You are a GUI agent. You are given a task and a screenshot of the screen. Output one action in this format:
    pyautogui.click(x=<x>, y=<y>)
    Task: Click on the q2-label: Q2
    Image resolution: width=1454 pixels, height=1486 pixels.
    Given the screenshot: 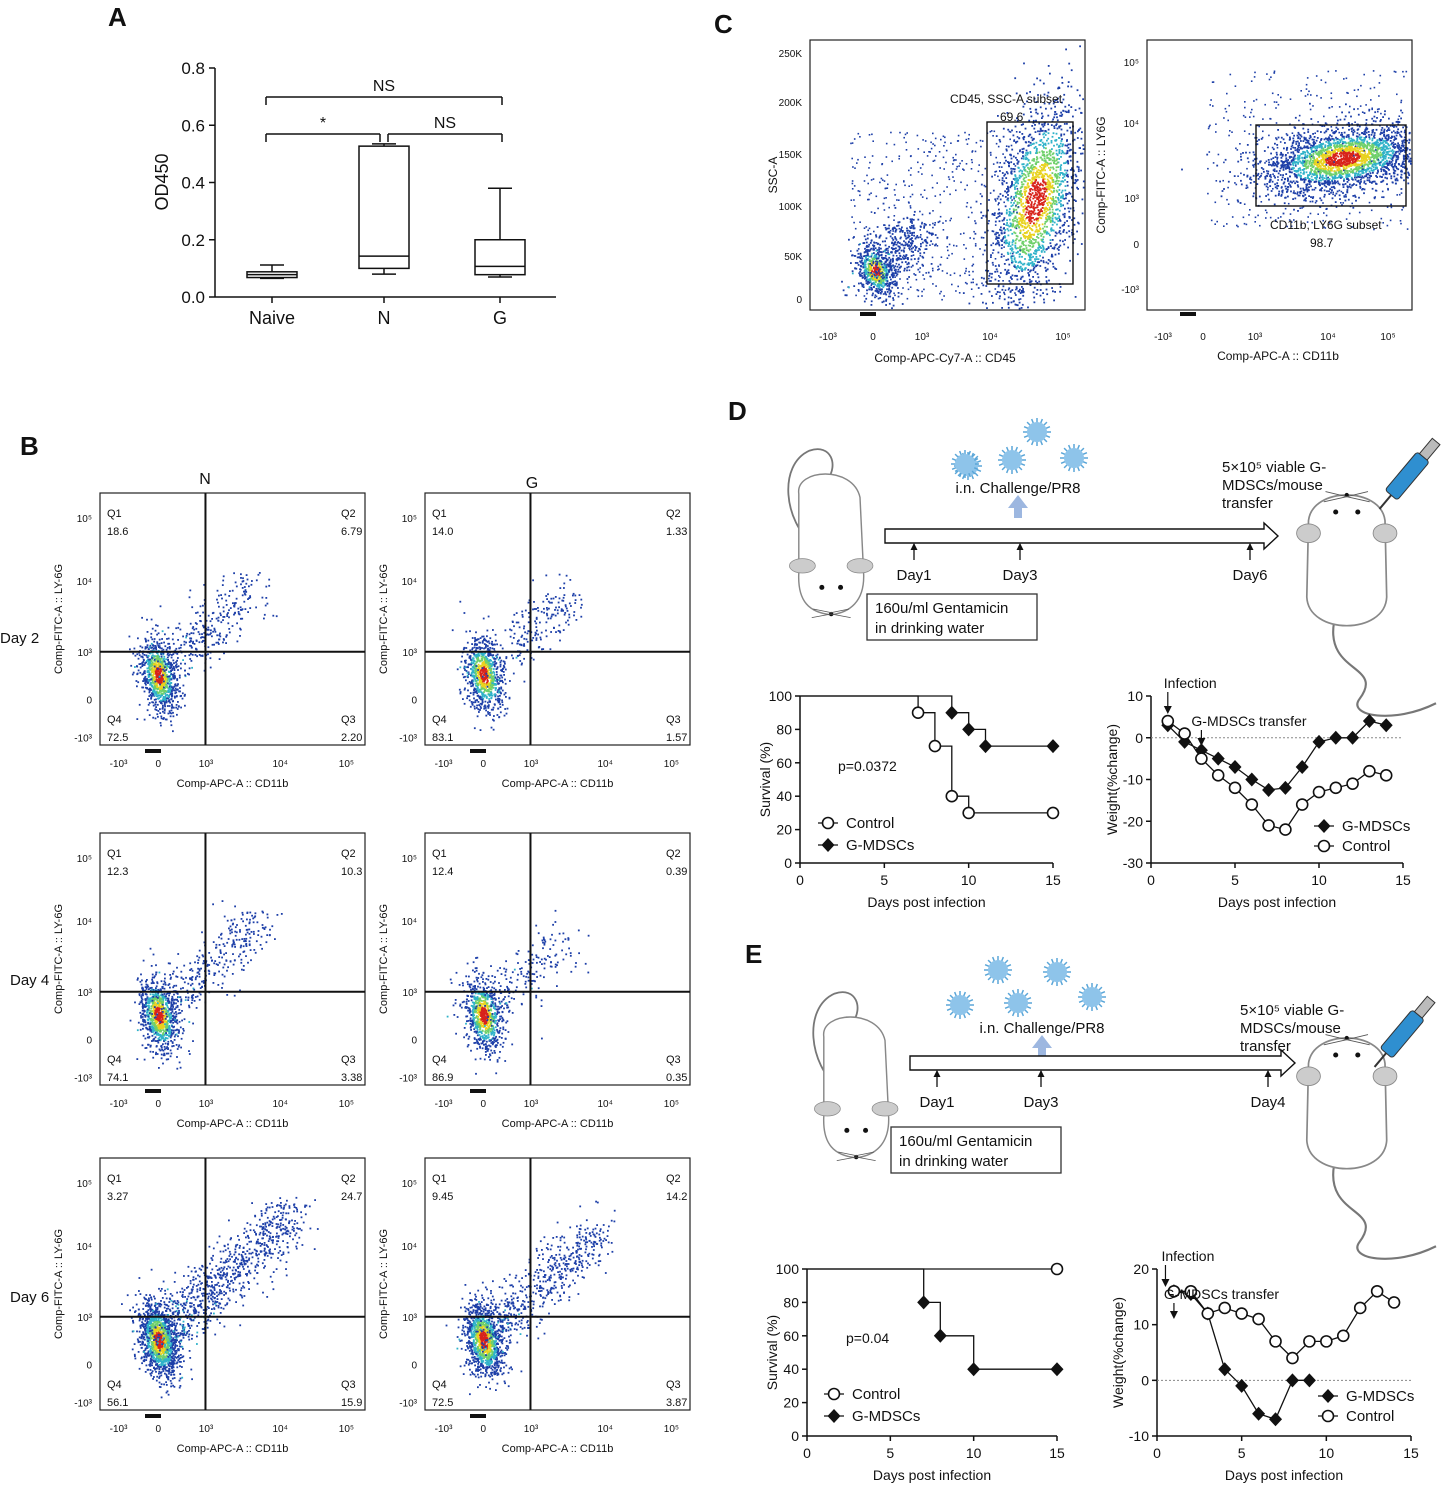 What is the action you would take?
    pyautogui.click(x=673, y=854)
    